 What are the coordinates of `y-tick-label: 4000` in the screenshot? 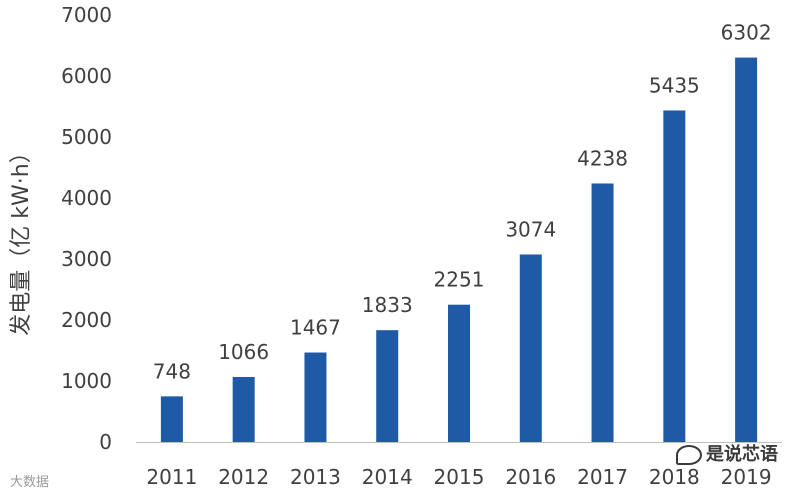 It's located at (86, 198).